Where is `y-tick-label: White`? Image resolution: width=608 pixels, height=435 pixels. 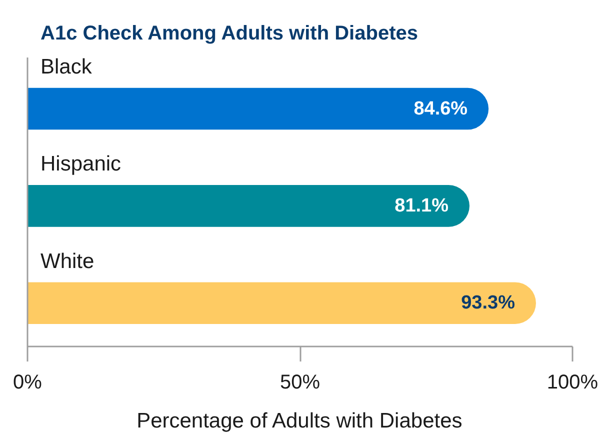 y-tick-label: White is located at coordinates (67, 261).